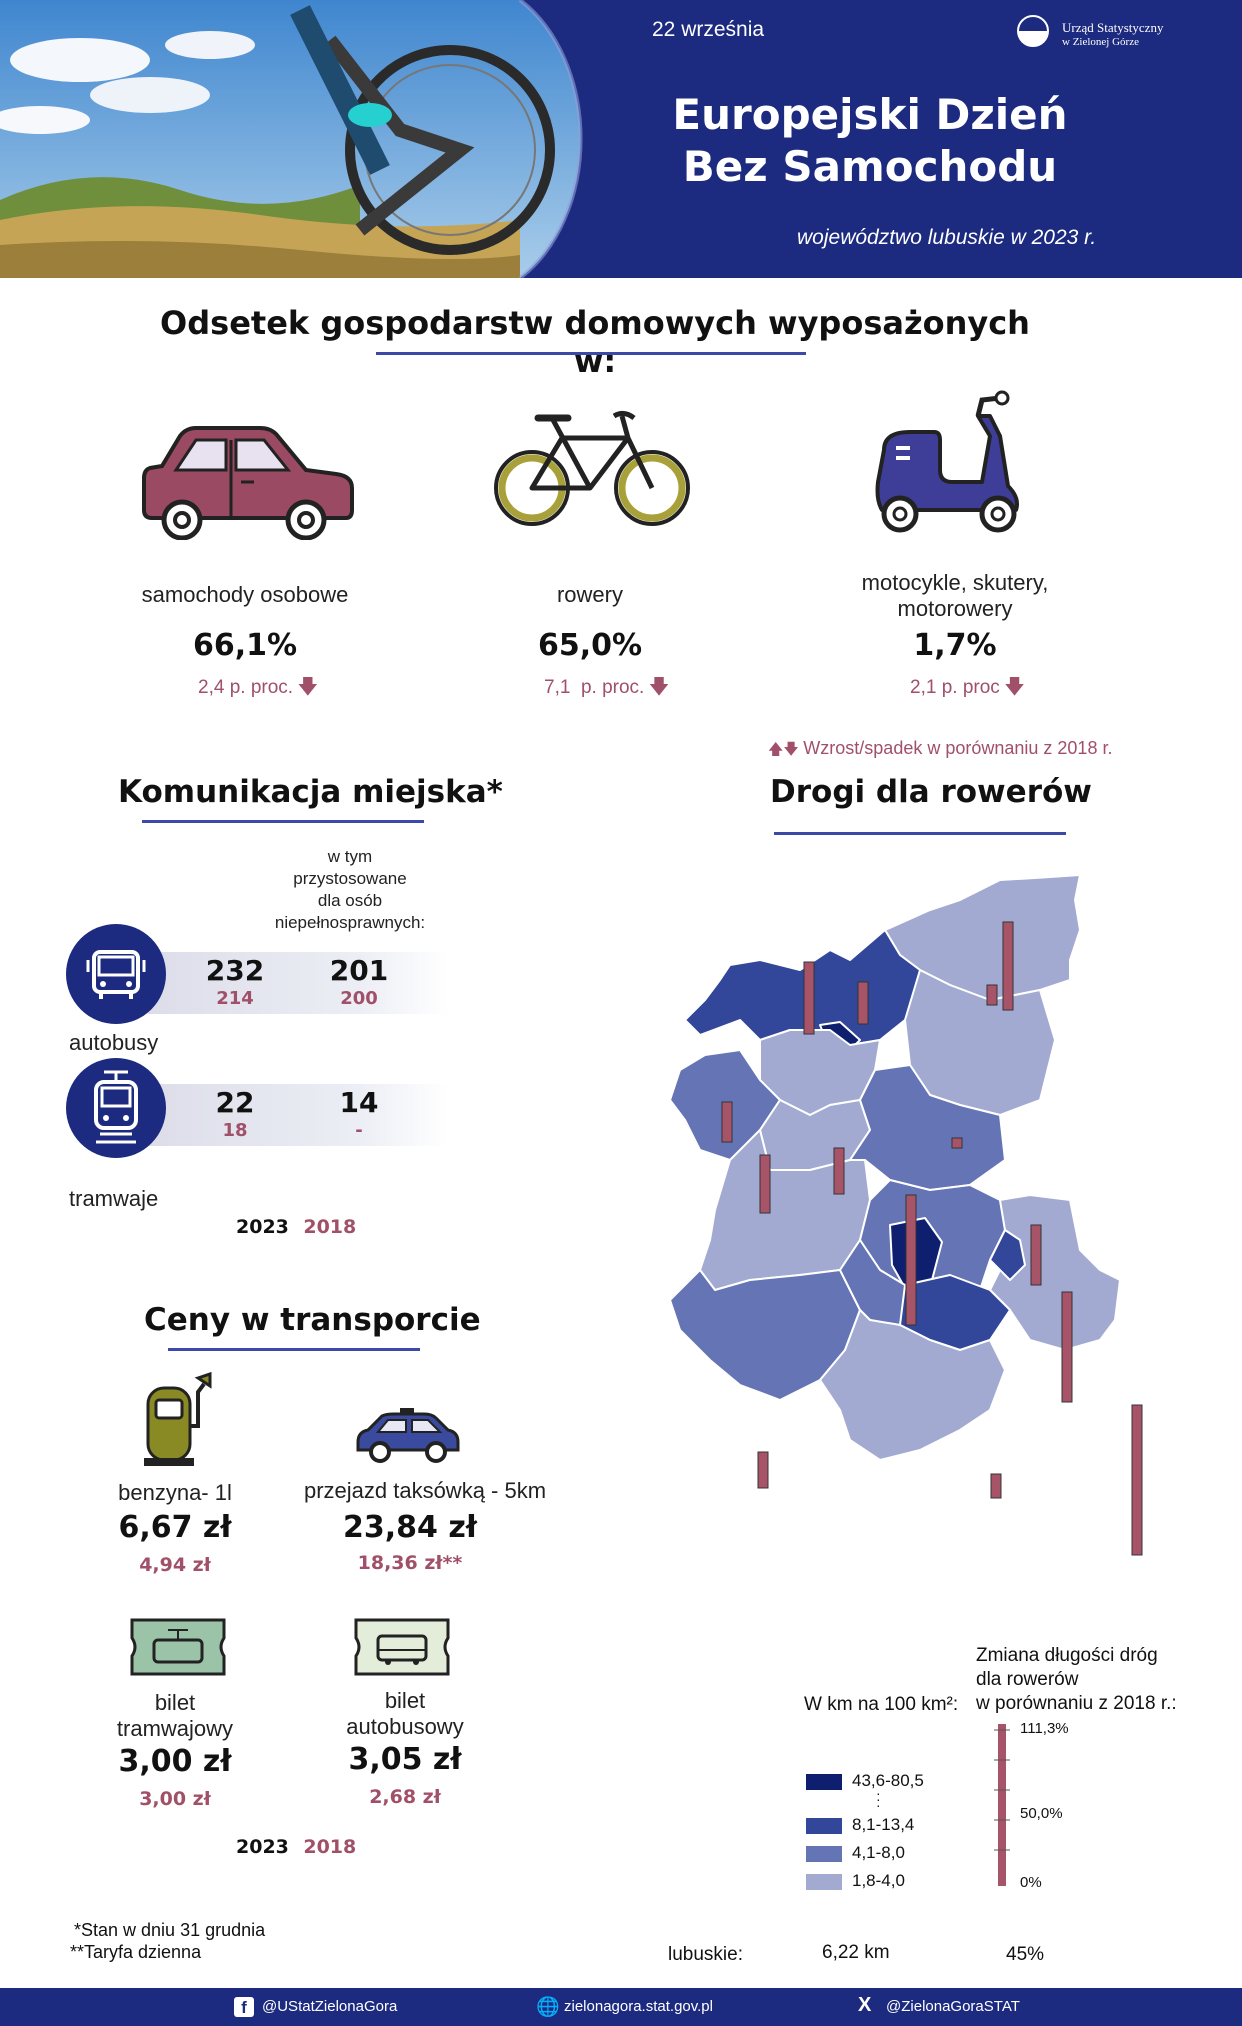  Describe the element at coordinates (1002, 1805) in the screenshot. I see `change-scale-bar` at that location.